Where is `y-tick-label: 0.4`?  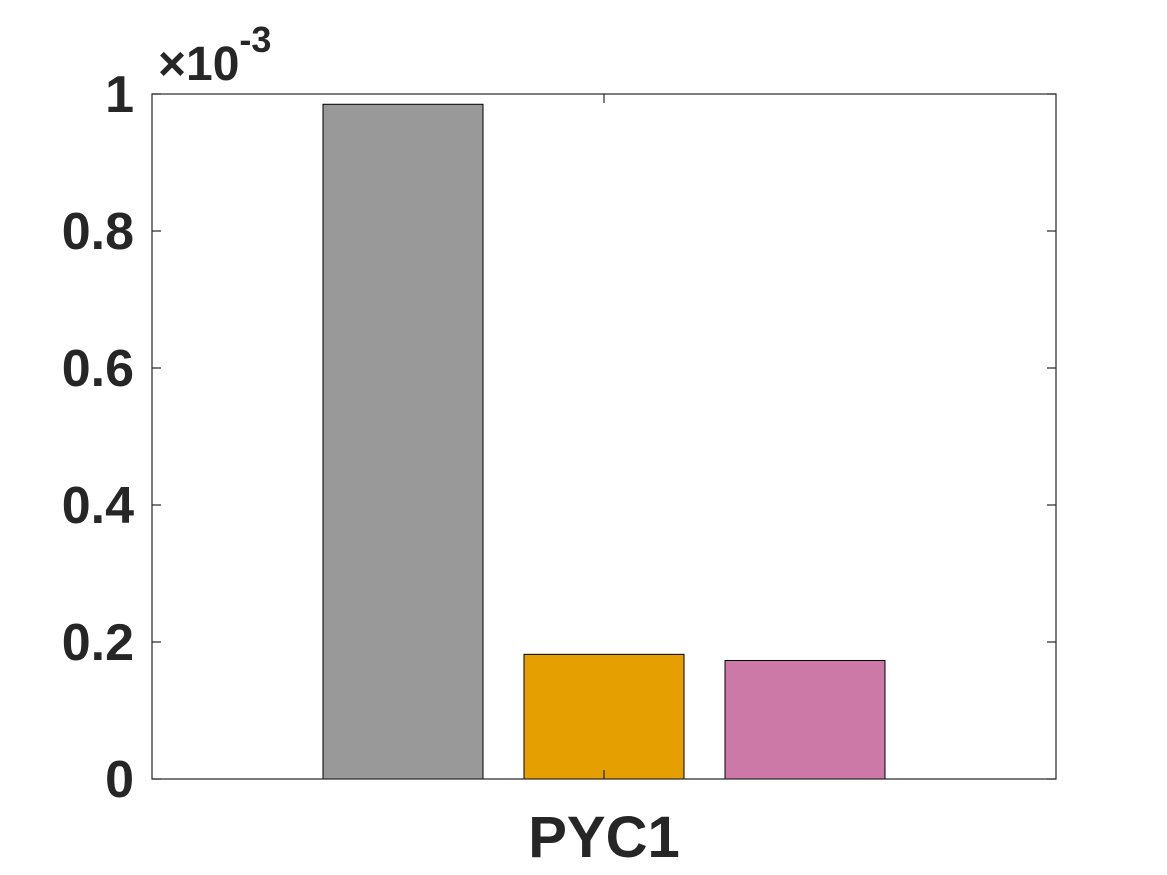 y-tick-label: 0.4 is located at coordinates (98, 506).